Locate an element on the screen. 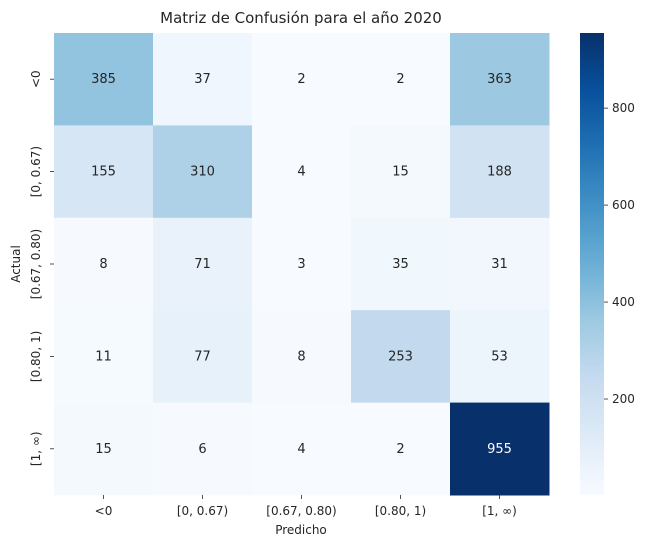 The image size is (649, 548). cell-value-label: 3 is located at coordinates (301, 264).